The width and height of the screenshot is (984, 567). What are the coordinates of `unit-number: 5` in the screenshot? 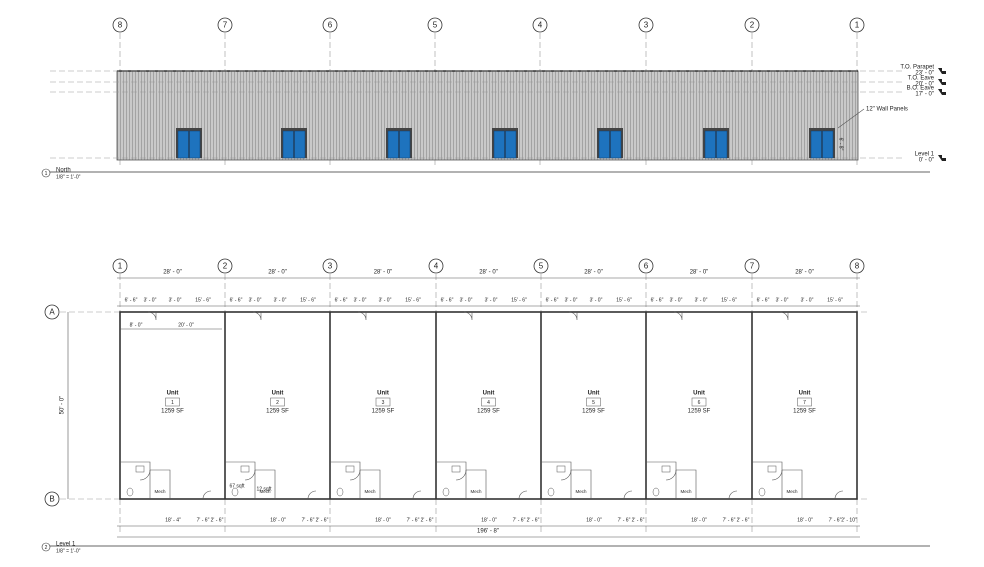 It's located at (593, 403).